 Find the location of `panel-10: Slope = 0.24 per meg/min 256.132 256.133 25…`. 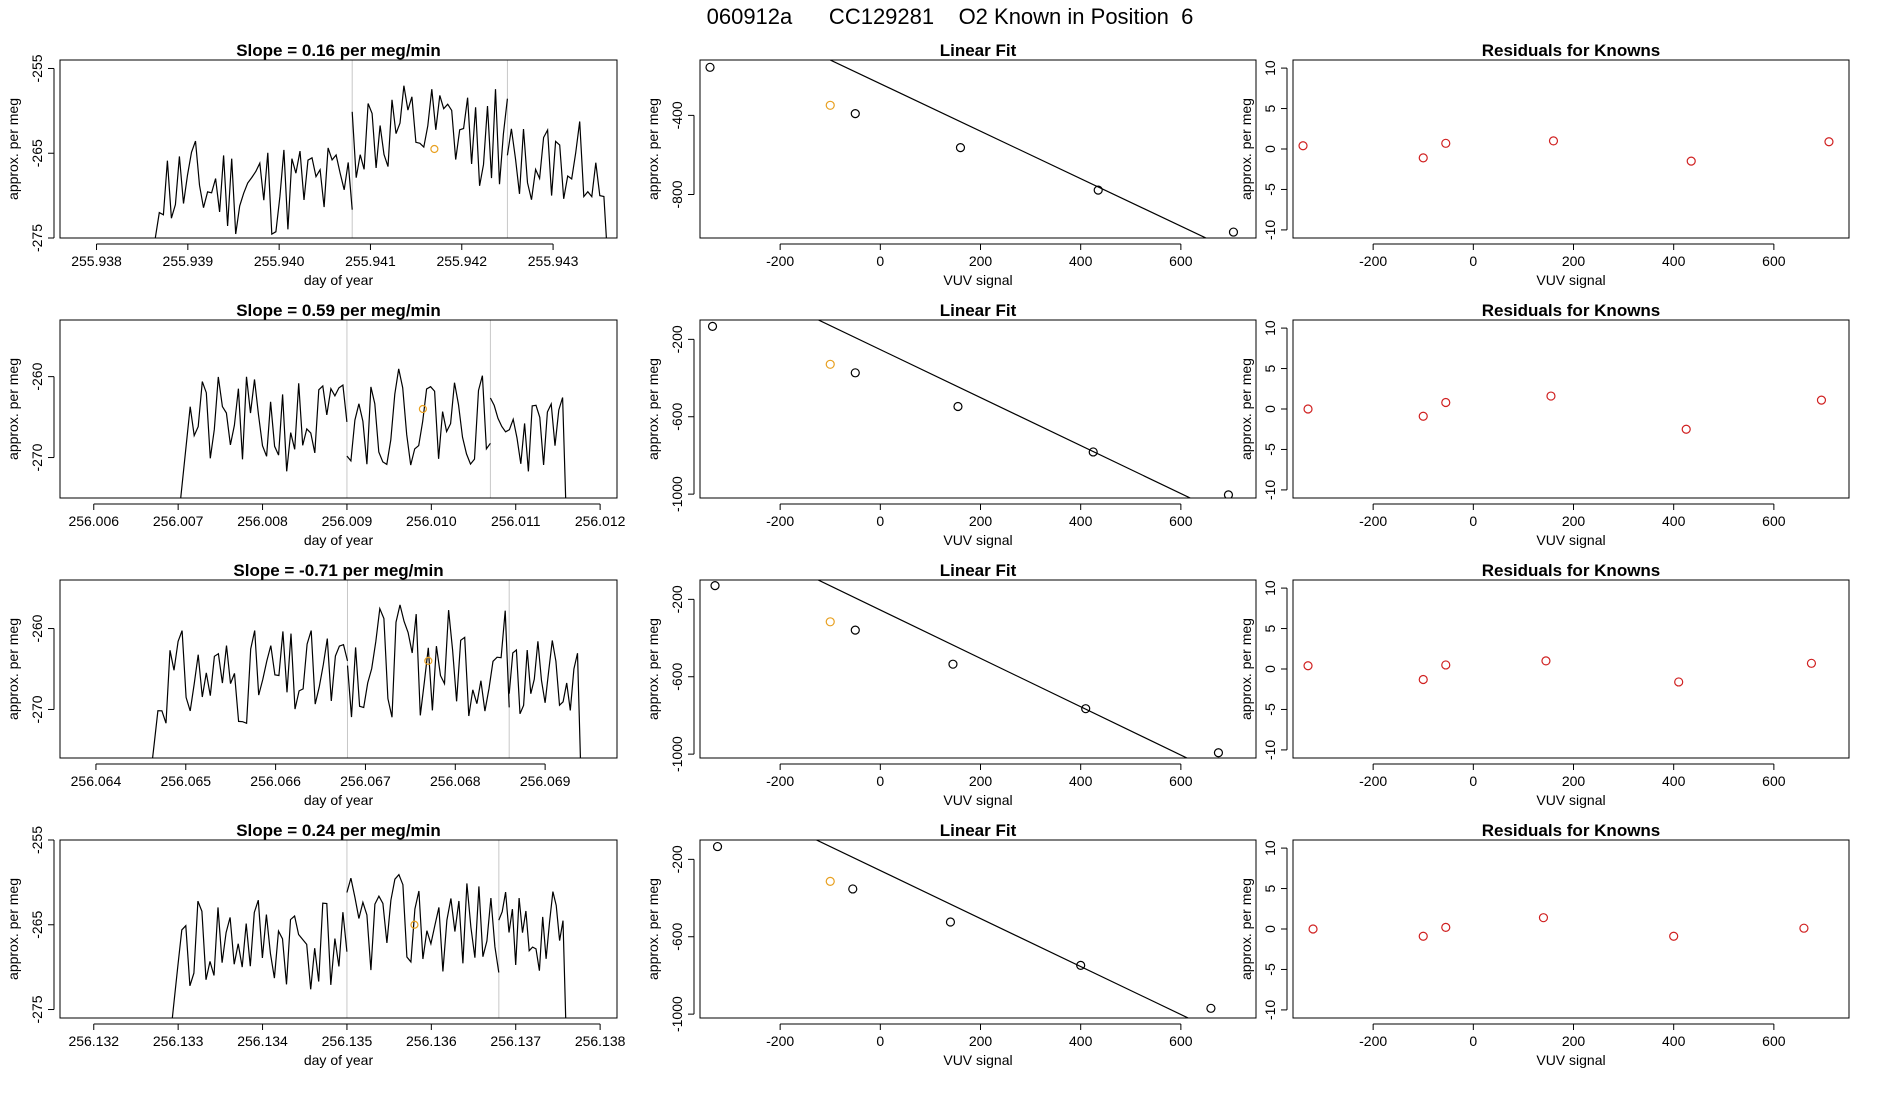

panel-10: Slope = 0.24 per meg/min 256.132 256.133 25… is located at coordinates (315, 944).